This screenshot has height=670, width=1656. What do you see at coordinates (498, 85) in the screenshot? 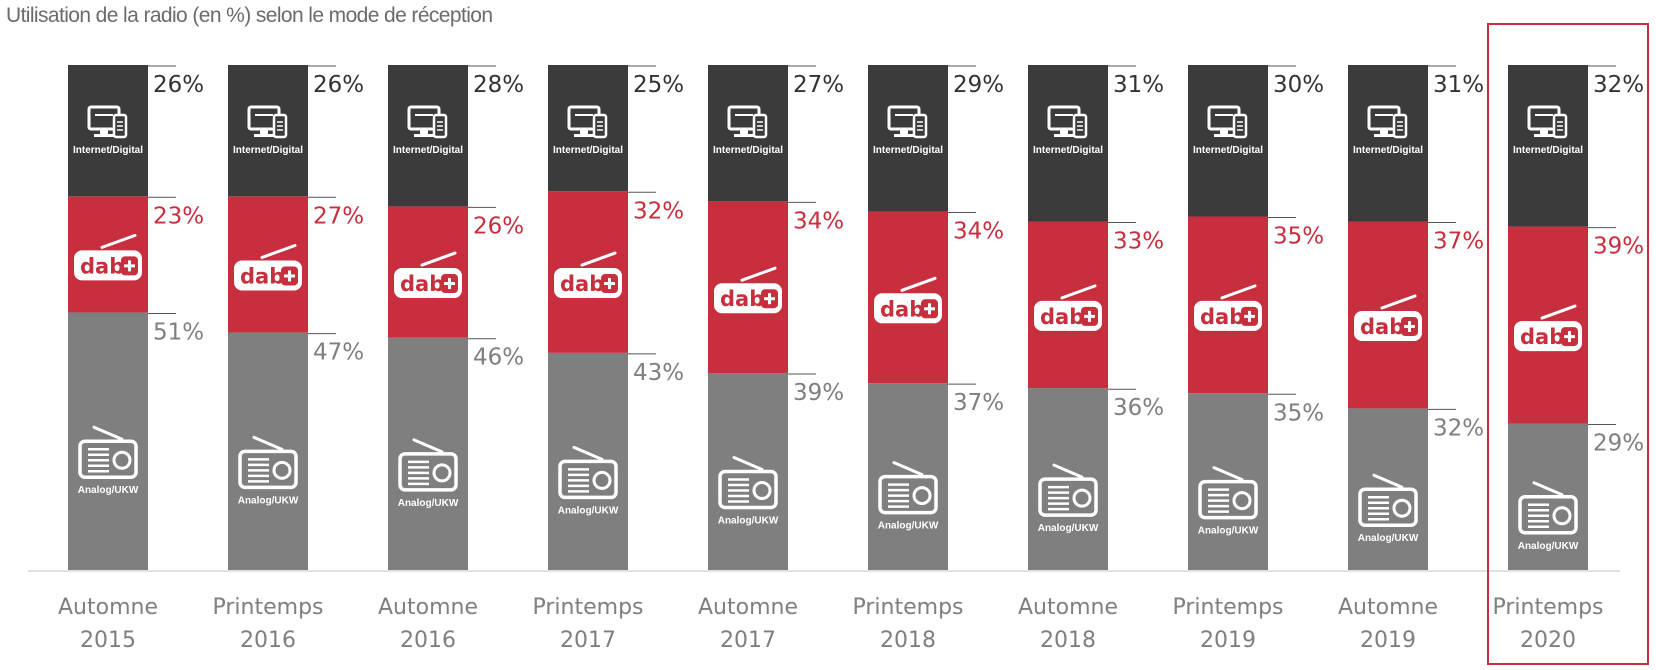
I see `value-label-internet: 28%` at bounding box center [498, 85].